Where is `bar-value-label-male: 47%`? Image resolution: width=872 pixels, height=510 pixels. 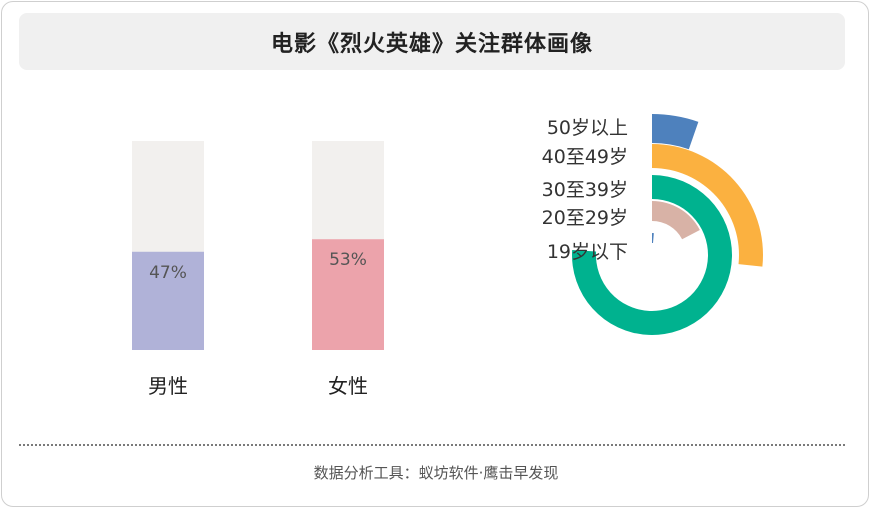 bar-value-label-male: 47% is located at coordinates (168, 273).